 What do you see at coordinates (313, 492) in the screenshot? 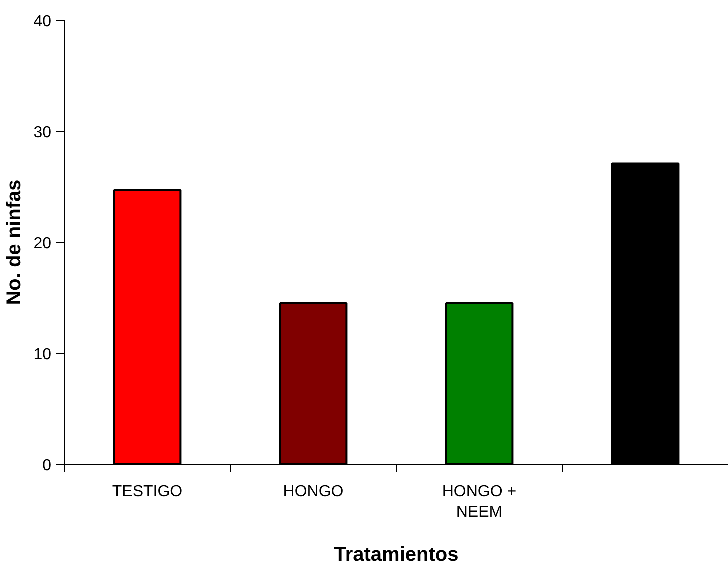
I see `x-tick-label: HONGO` at bounding box center [313, 492].